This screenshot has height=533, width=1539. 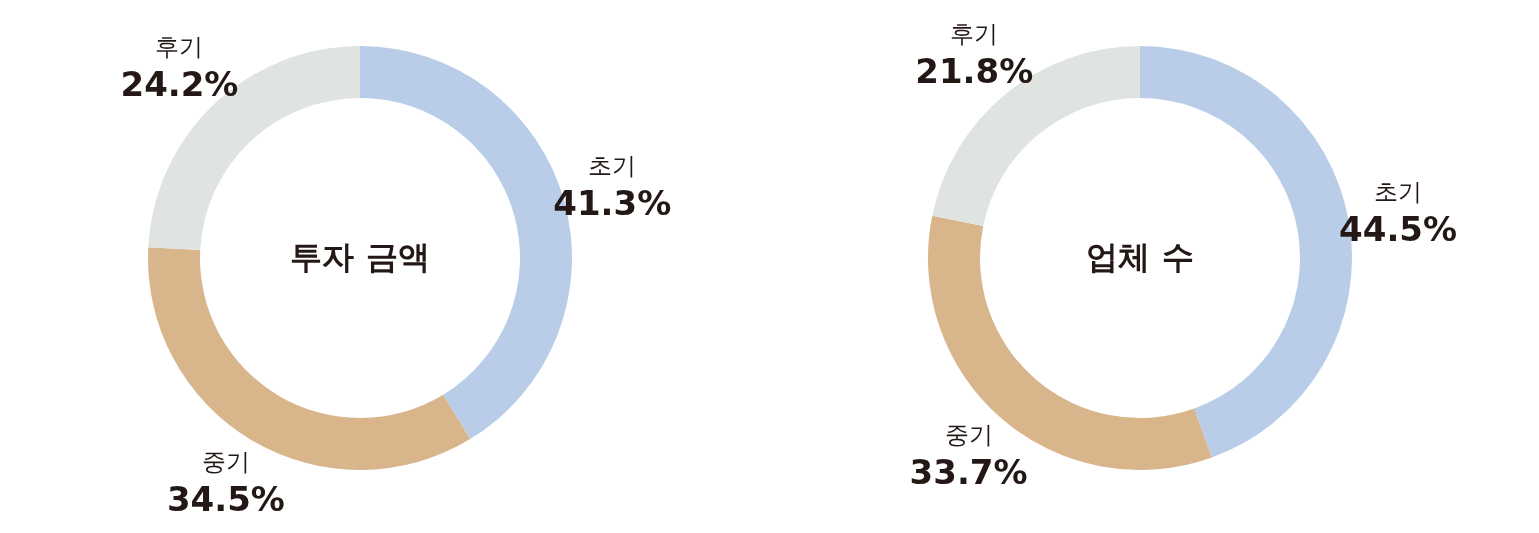 What do you see at coordinates (1140, 257) in the screenshot?
I see `text: 업체 수` at bounding box center [1140, 257].